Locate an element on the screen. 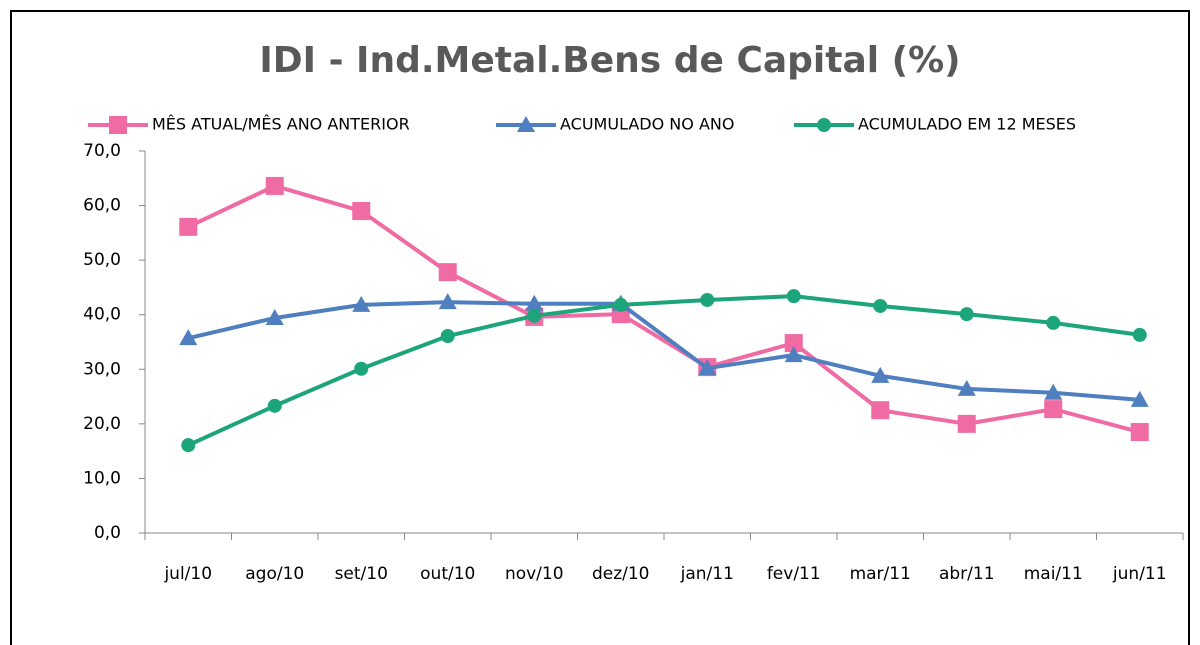 This screenshot has height=645, width=1200. y-tick-label: 50,0 is located at coordinates (102, 260).